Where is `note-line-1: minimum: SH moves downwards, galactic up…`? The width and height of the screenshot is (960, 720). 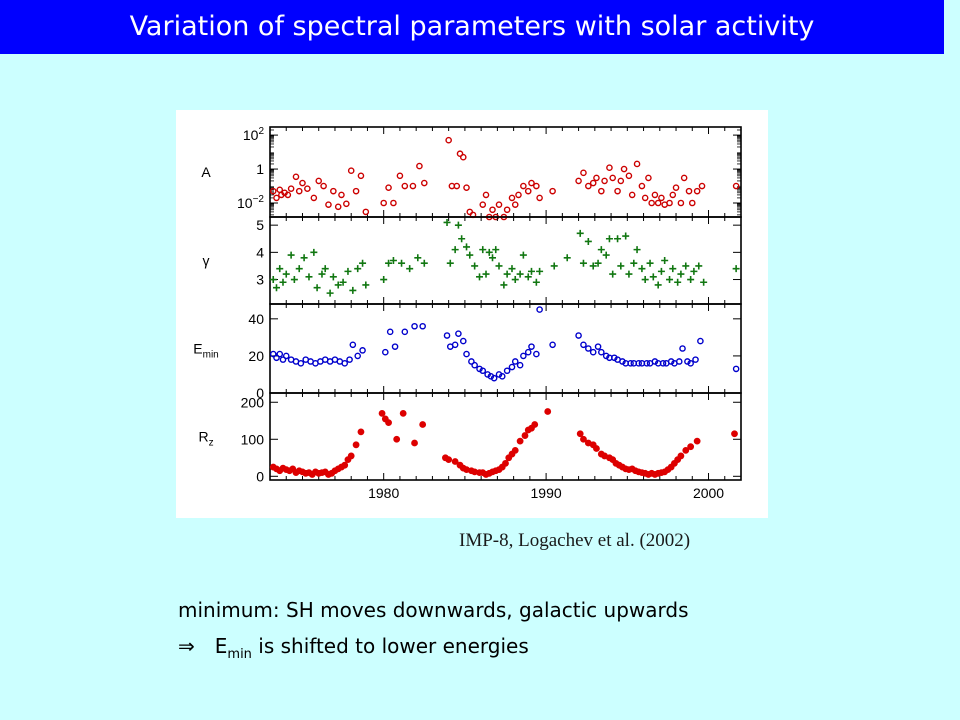 note-line-1: minimum: SH moves downwards, galactic up… is located at coordinates (433, 610).